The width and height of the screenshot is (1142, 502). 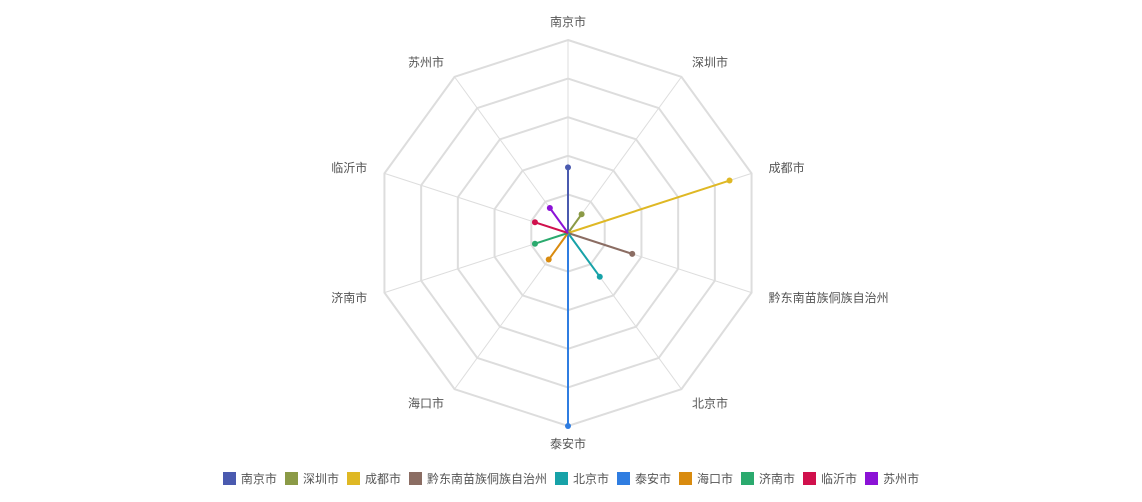 I want to click on legend-label: 苏州市, so click(x=901, y=478).